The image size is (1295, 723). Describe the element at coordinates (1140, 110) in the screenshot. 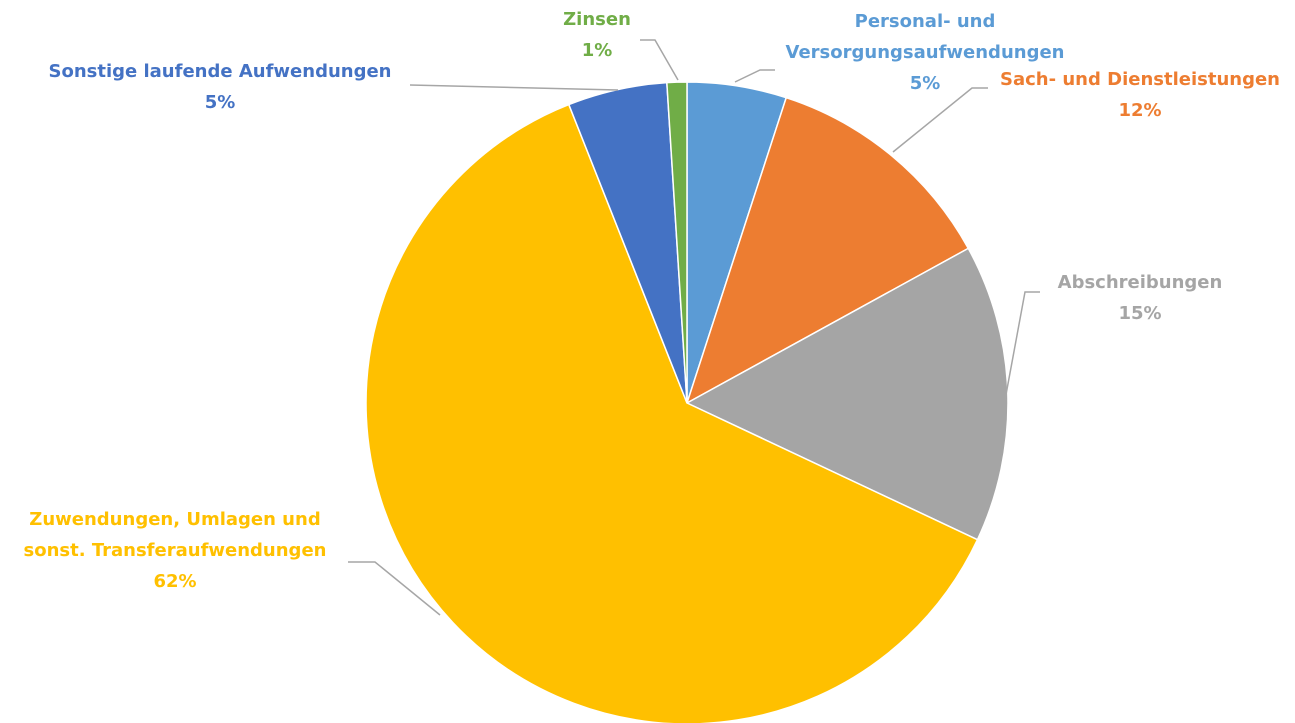

I see `value-label: 12%` at that location.